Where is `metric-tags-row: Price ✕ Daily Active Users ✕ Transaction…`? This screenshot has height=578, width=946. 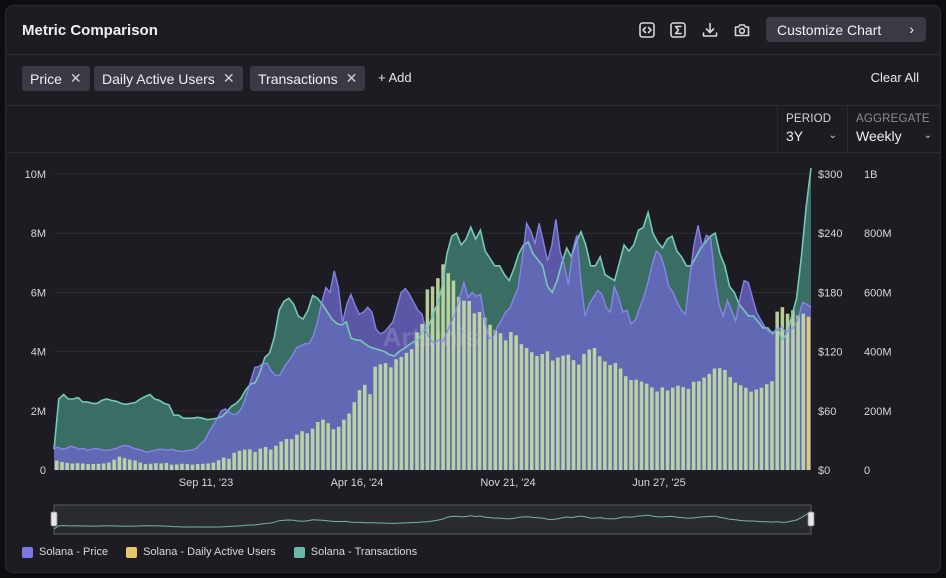
metric-tags-row: Price ✕ Daily Active Users ✕ Transaction… is located at coordinates (473, 80).